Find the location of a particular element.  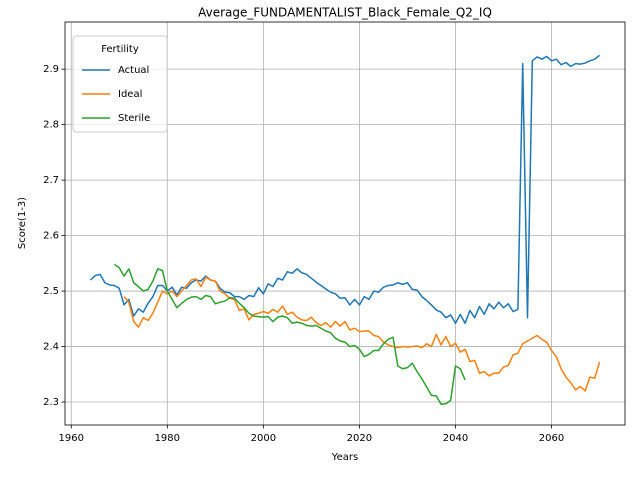

y-tick-label: 2.7 is located at coordinates (51, 180).